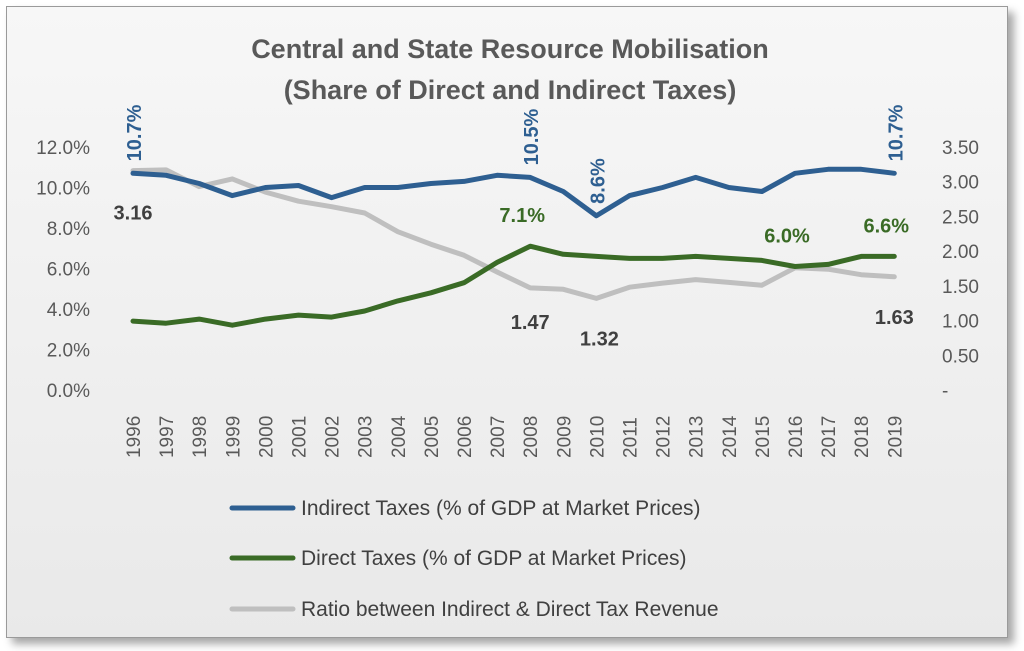  What do you see at coordinates (960, 356) in the screenshot?
I see `right-tick-label: 0.50` at bounding box center [960, 356].